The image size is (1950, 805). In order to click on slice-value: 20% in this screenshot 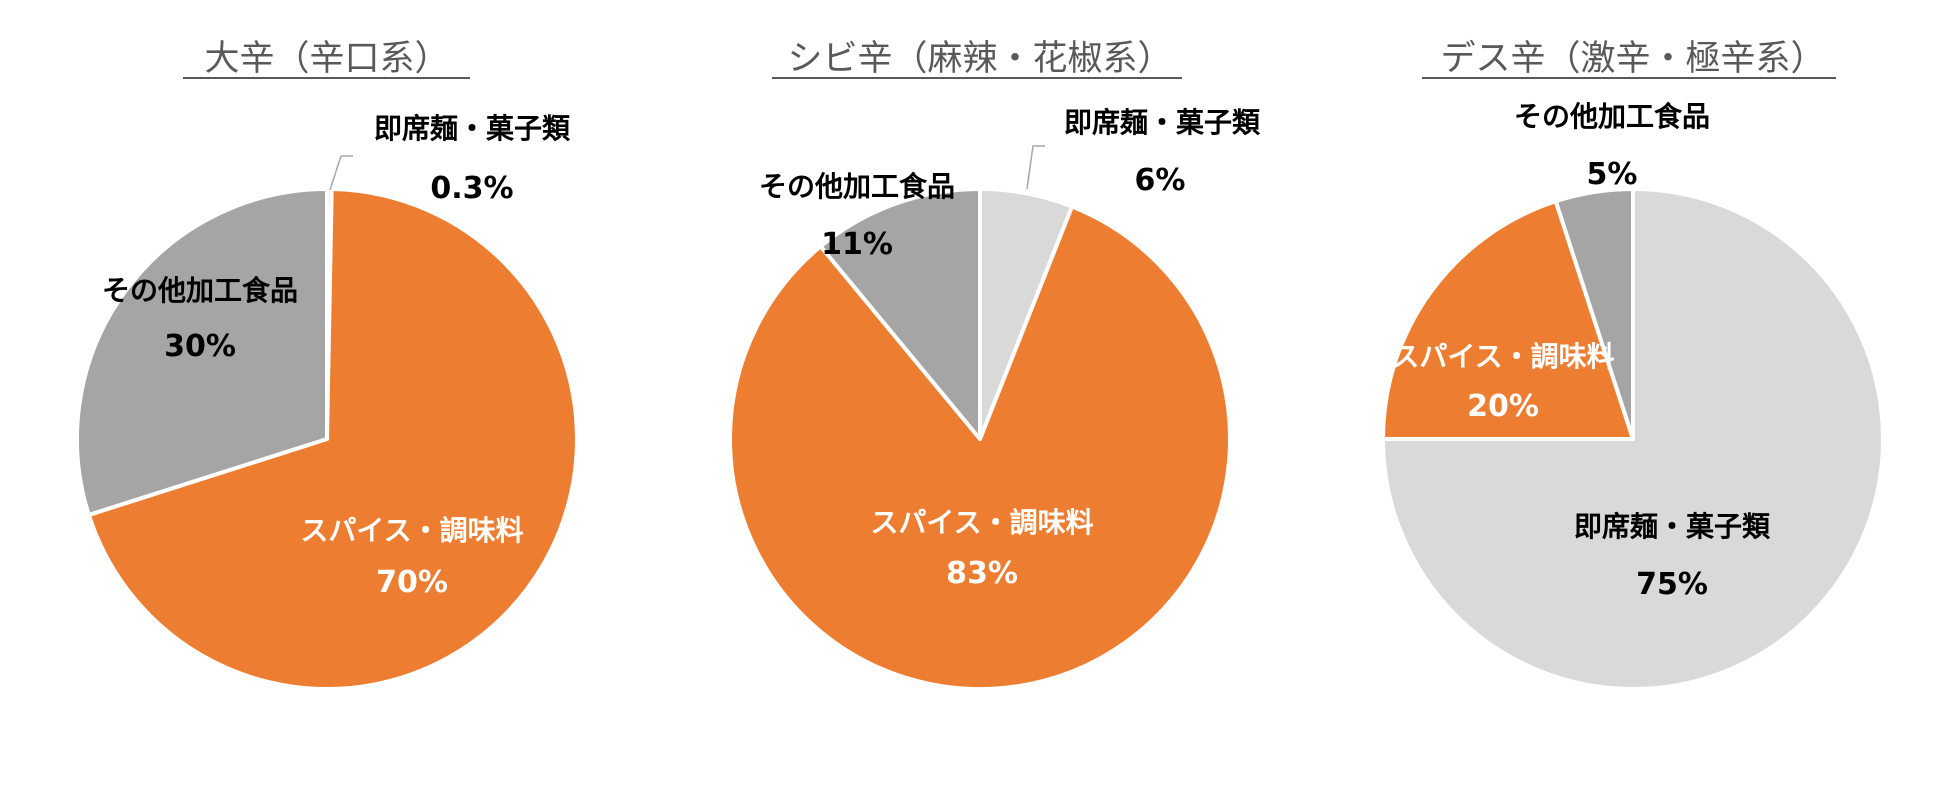, I will do `click(1503, 406)`.